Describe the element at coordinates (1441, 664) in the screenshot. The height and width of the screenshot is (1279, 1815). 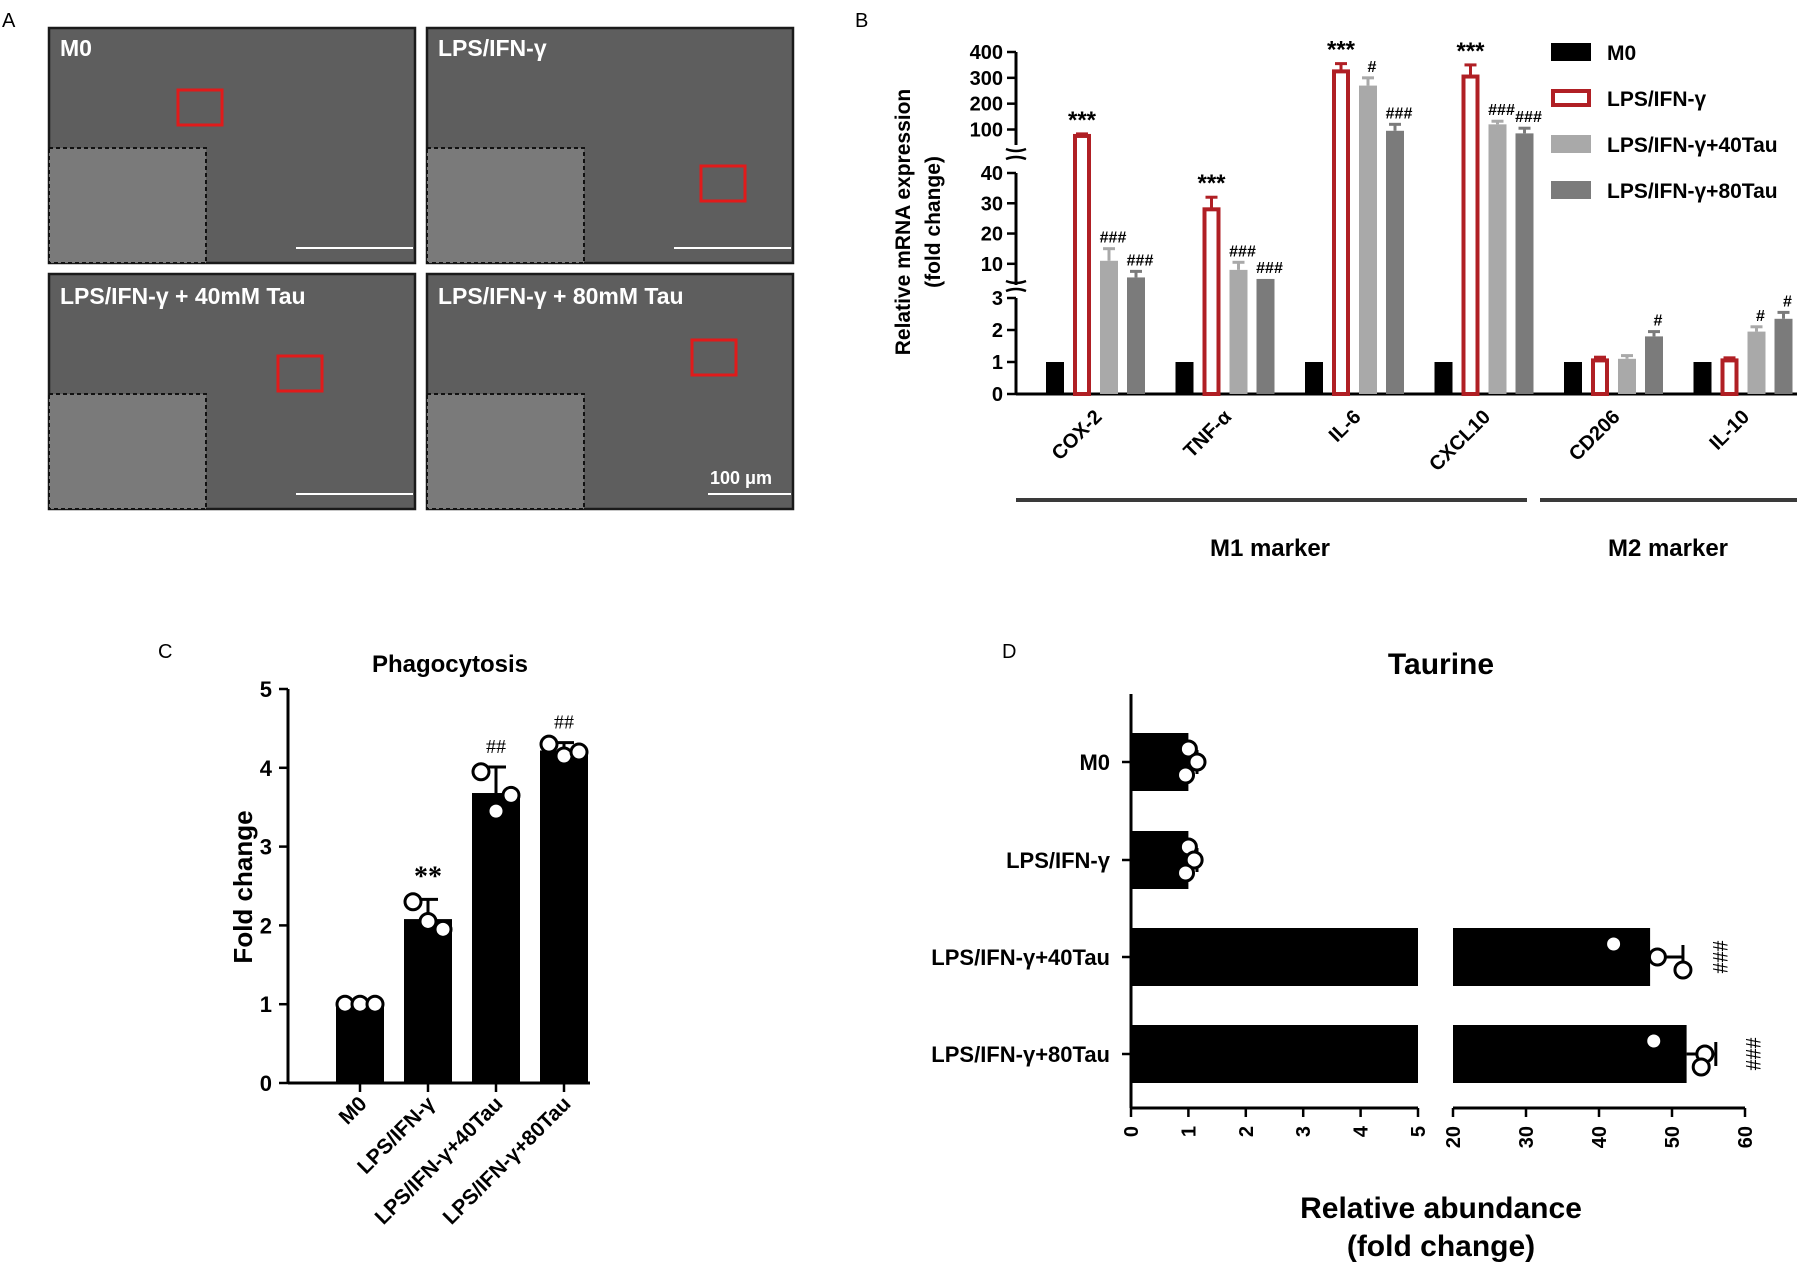
I see `chart-title: Taurine` at that location.